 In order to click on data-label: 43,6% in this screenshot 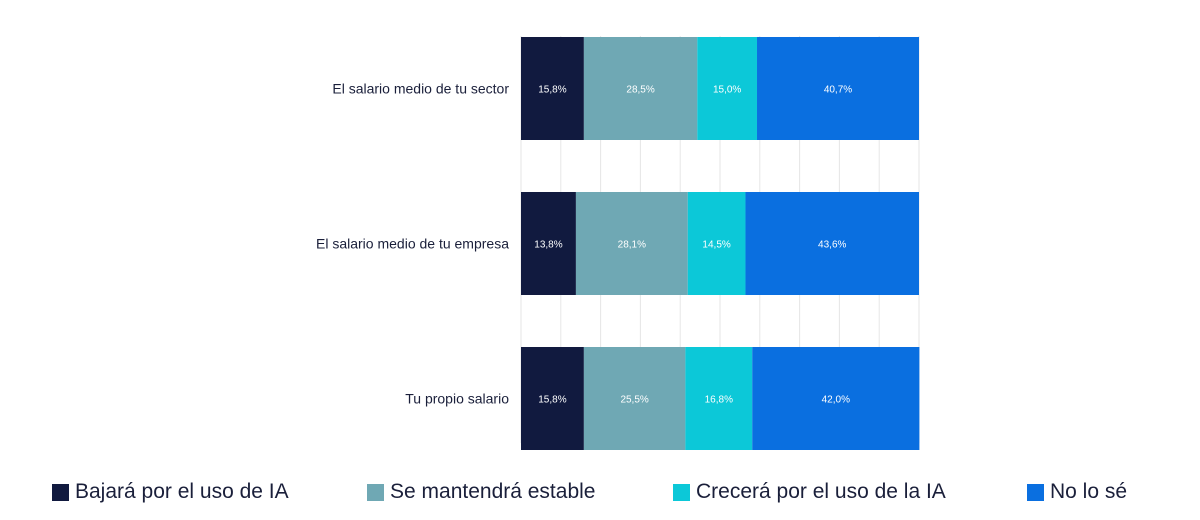, I will do `click(832, 245)`.